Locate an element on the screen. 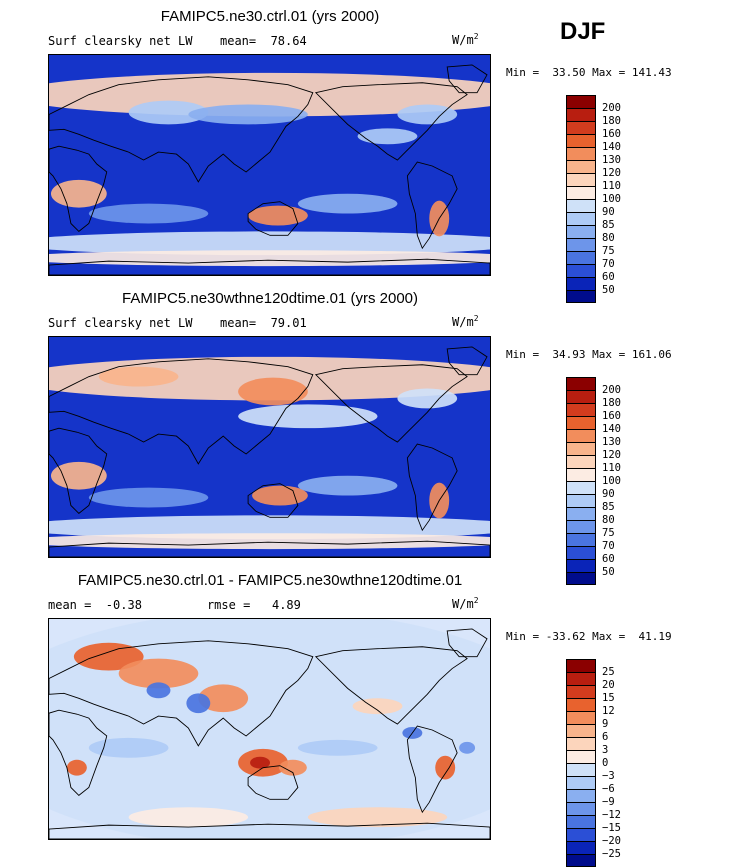 The height and width of the screenshot is (867, 733). units-label: W/m2 is located at coordinates (465, 39).